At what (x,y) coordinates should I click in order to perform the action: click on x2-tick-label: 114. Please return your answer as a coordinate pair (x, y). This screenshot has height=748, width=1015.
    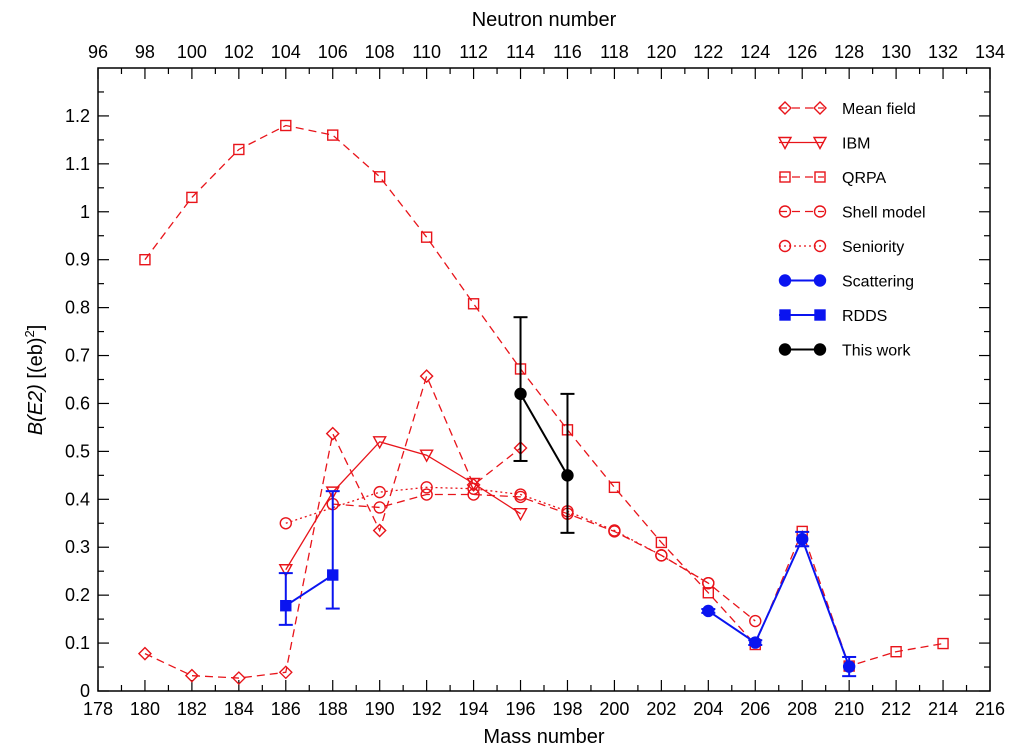
    Looking at the image, I should click on (520, 52).